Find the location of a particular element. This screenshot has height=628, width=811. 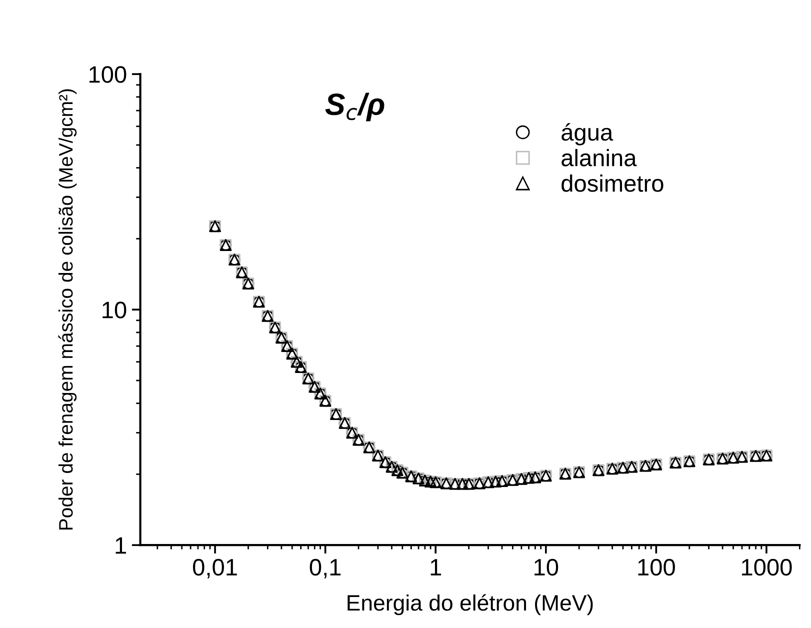

x-tick-label: 10 is located at coordinates (546, 567).